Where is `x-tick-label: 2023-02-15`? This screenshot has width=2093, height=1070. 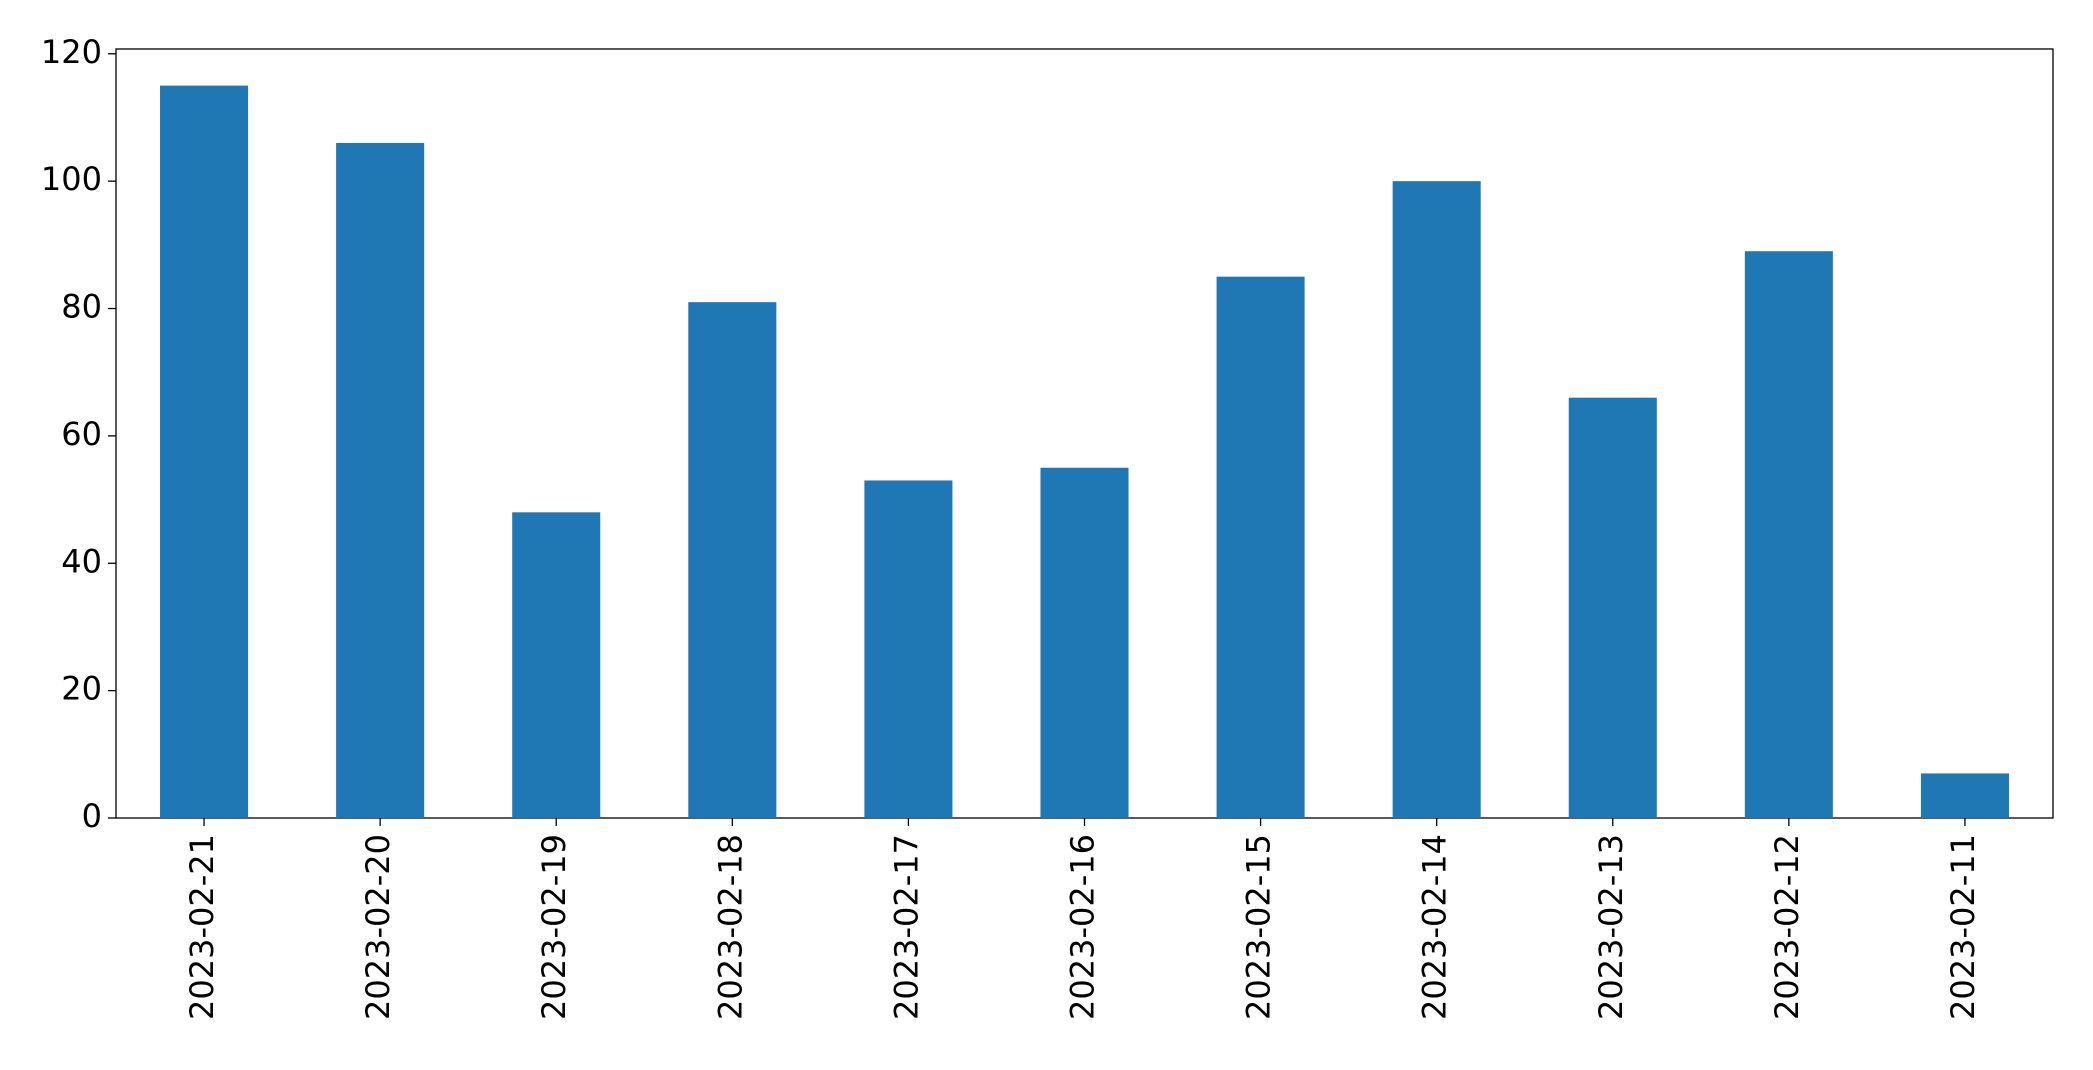 x-tick-label: 2023-02-15 is located at coordinates (1259, 927).